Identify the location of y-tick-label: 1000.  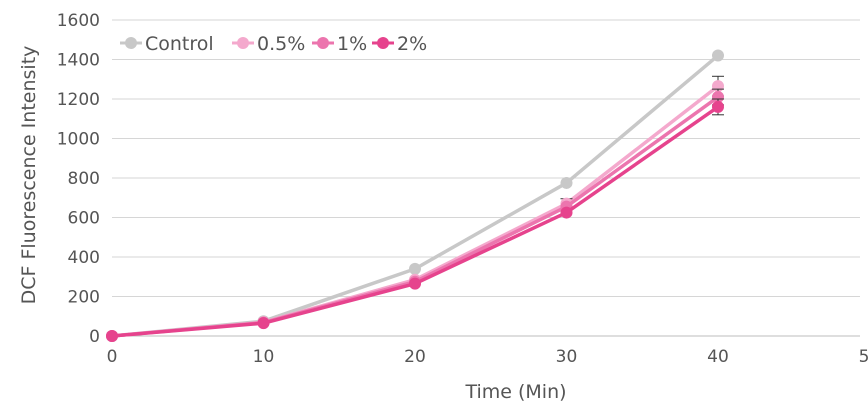
(78, 140).